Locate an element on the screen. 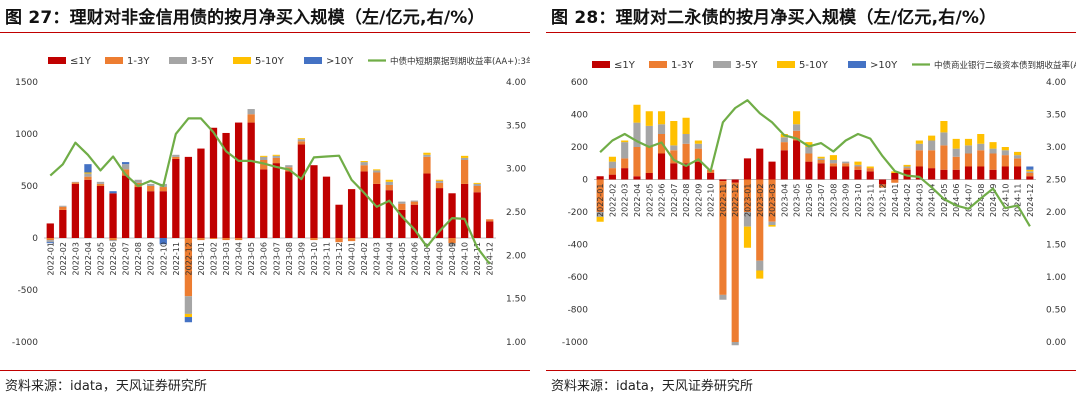 The image size is (1080, 404). x-tick-label: 2022-11 is located at coordinates (176, 258).